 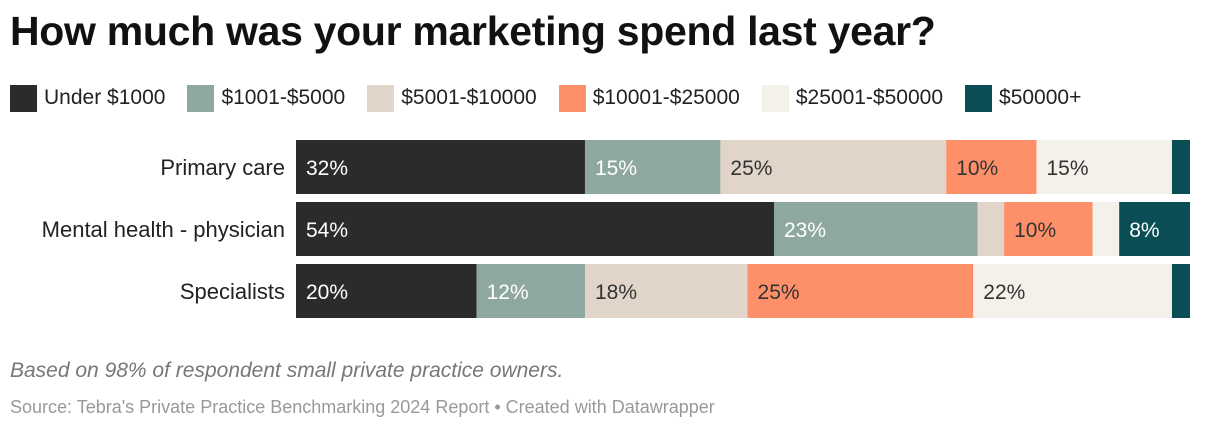 I want to click on legend-item-10001-25000: $10001-$25000, so click(x=649, y=98).